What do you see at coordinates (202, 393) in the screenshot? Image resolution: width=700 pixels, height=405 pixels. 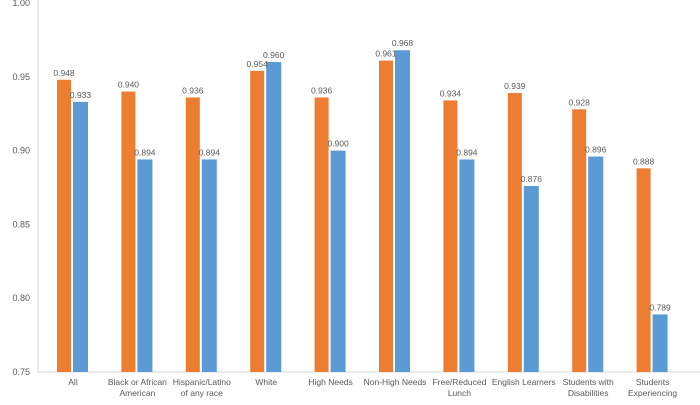 I see `x-tick-label: of any race` at bounding box center [202, 393].